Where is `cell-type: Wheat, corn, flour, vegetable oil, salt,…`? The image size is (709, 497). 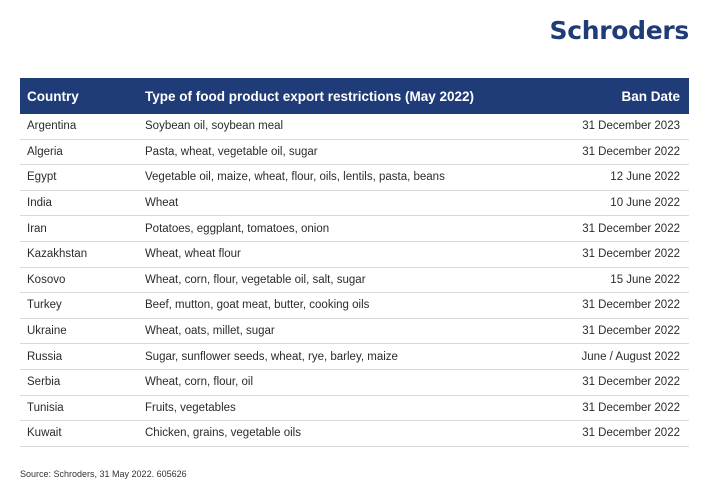
cell-type: Wheat, corn, flour, vegetable oil, salt,… is located at coordinates (255, 279).